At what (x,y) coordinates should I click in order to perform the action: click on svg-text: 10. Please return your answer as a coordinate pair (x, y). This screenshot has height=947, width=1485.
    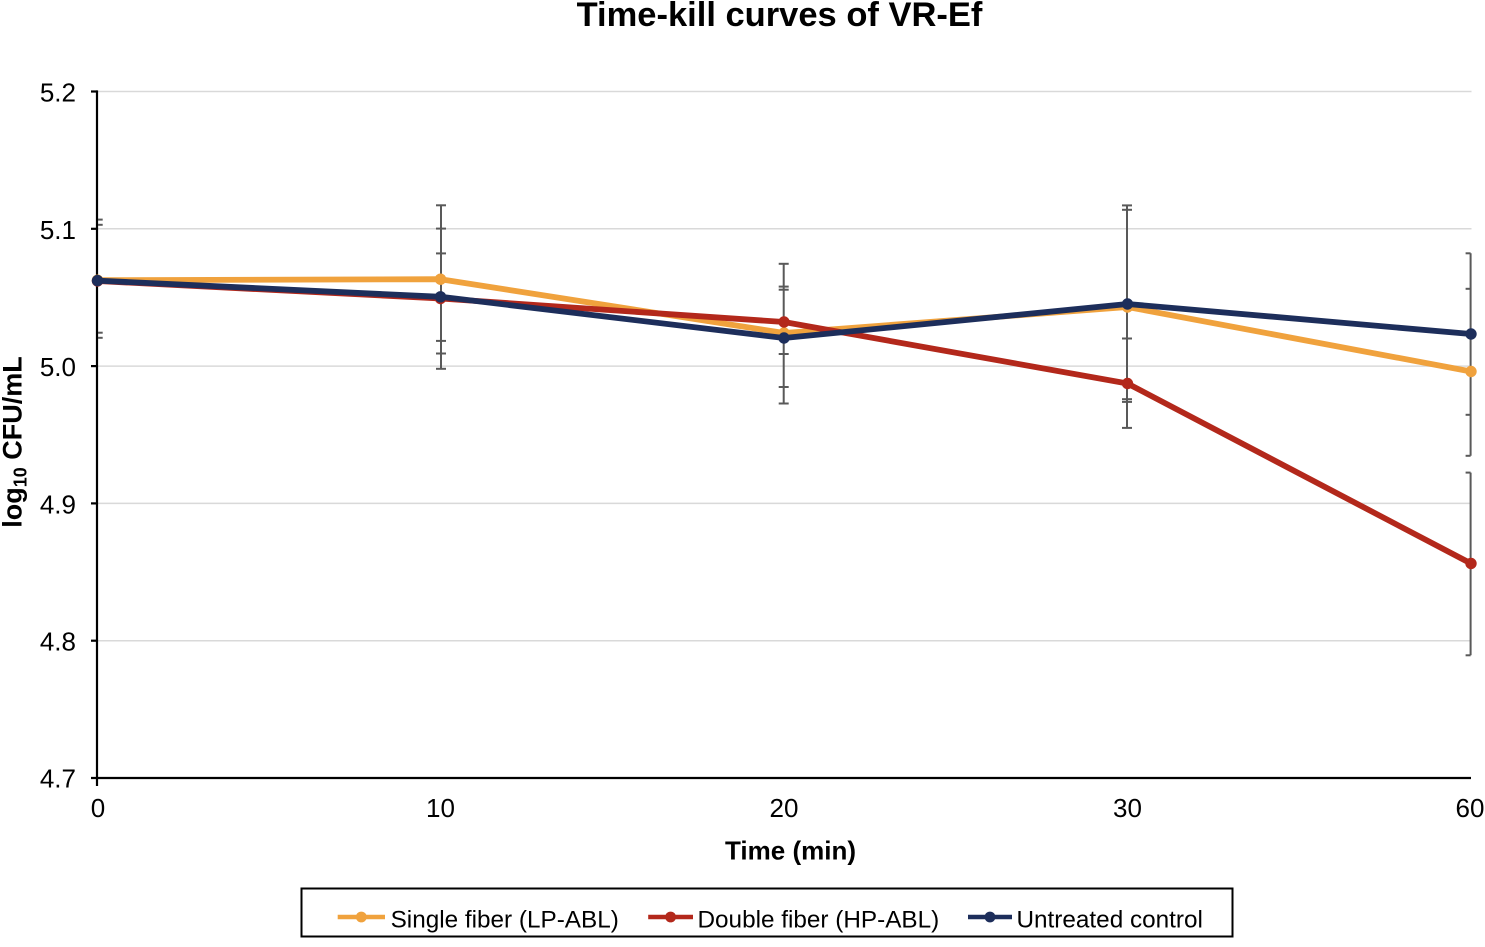
    Looking at the image, I should click on (440, 808).